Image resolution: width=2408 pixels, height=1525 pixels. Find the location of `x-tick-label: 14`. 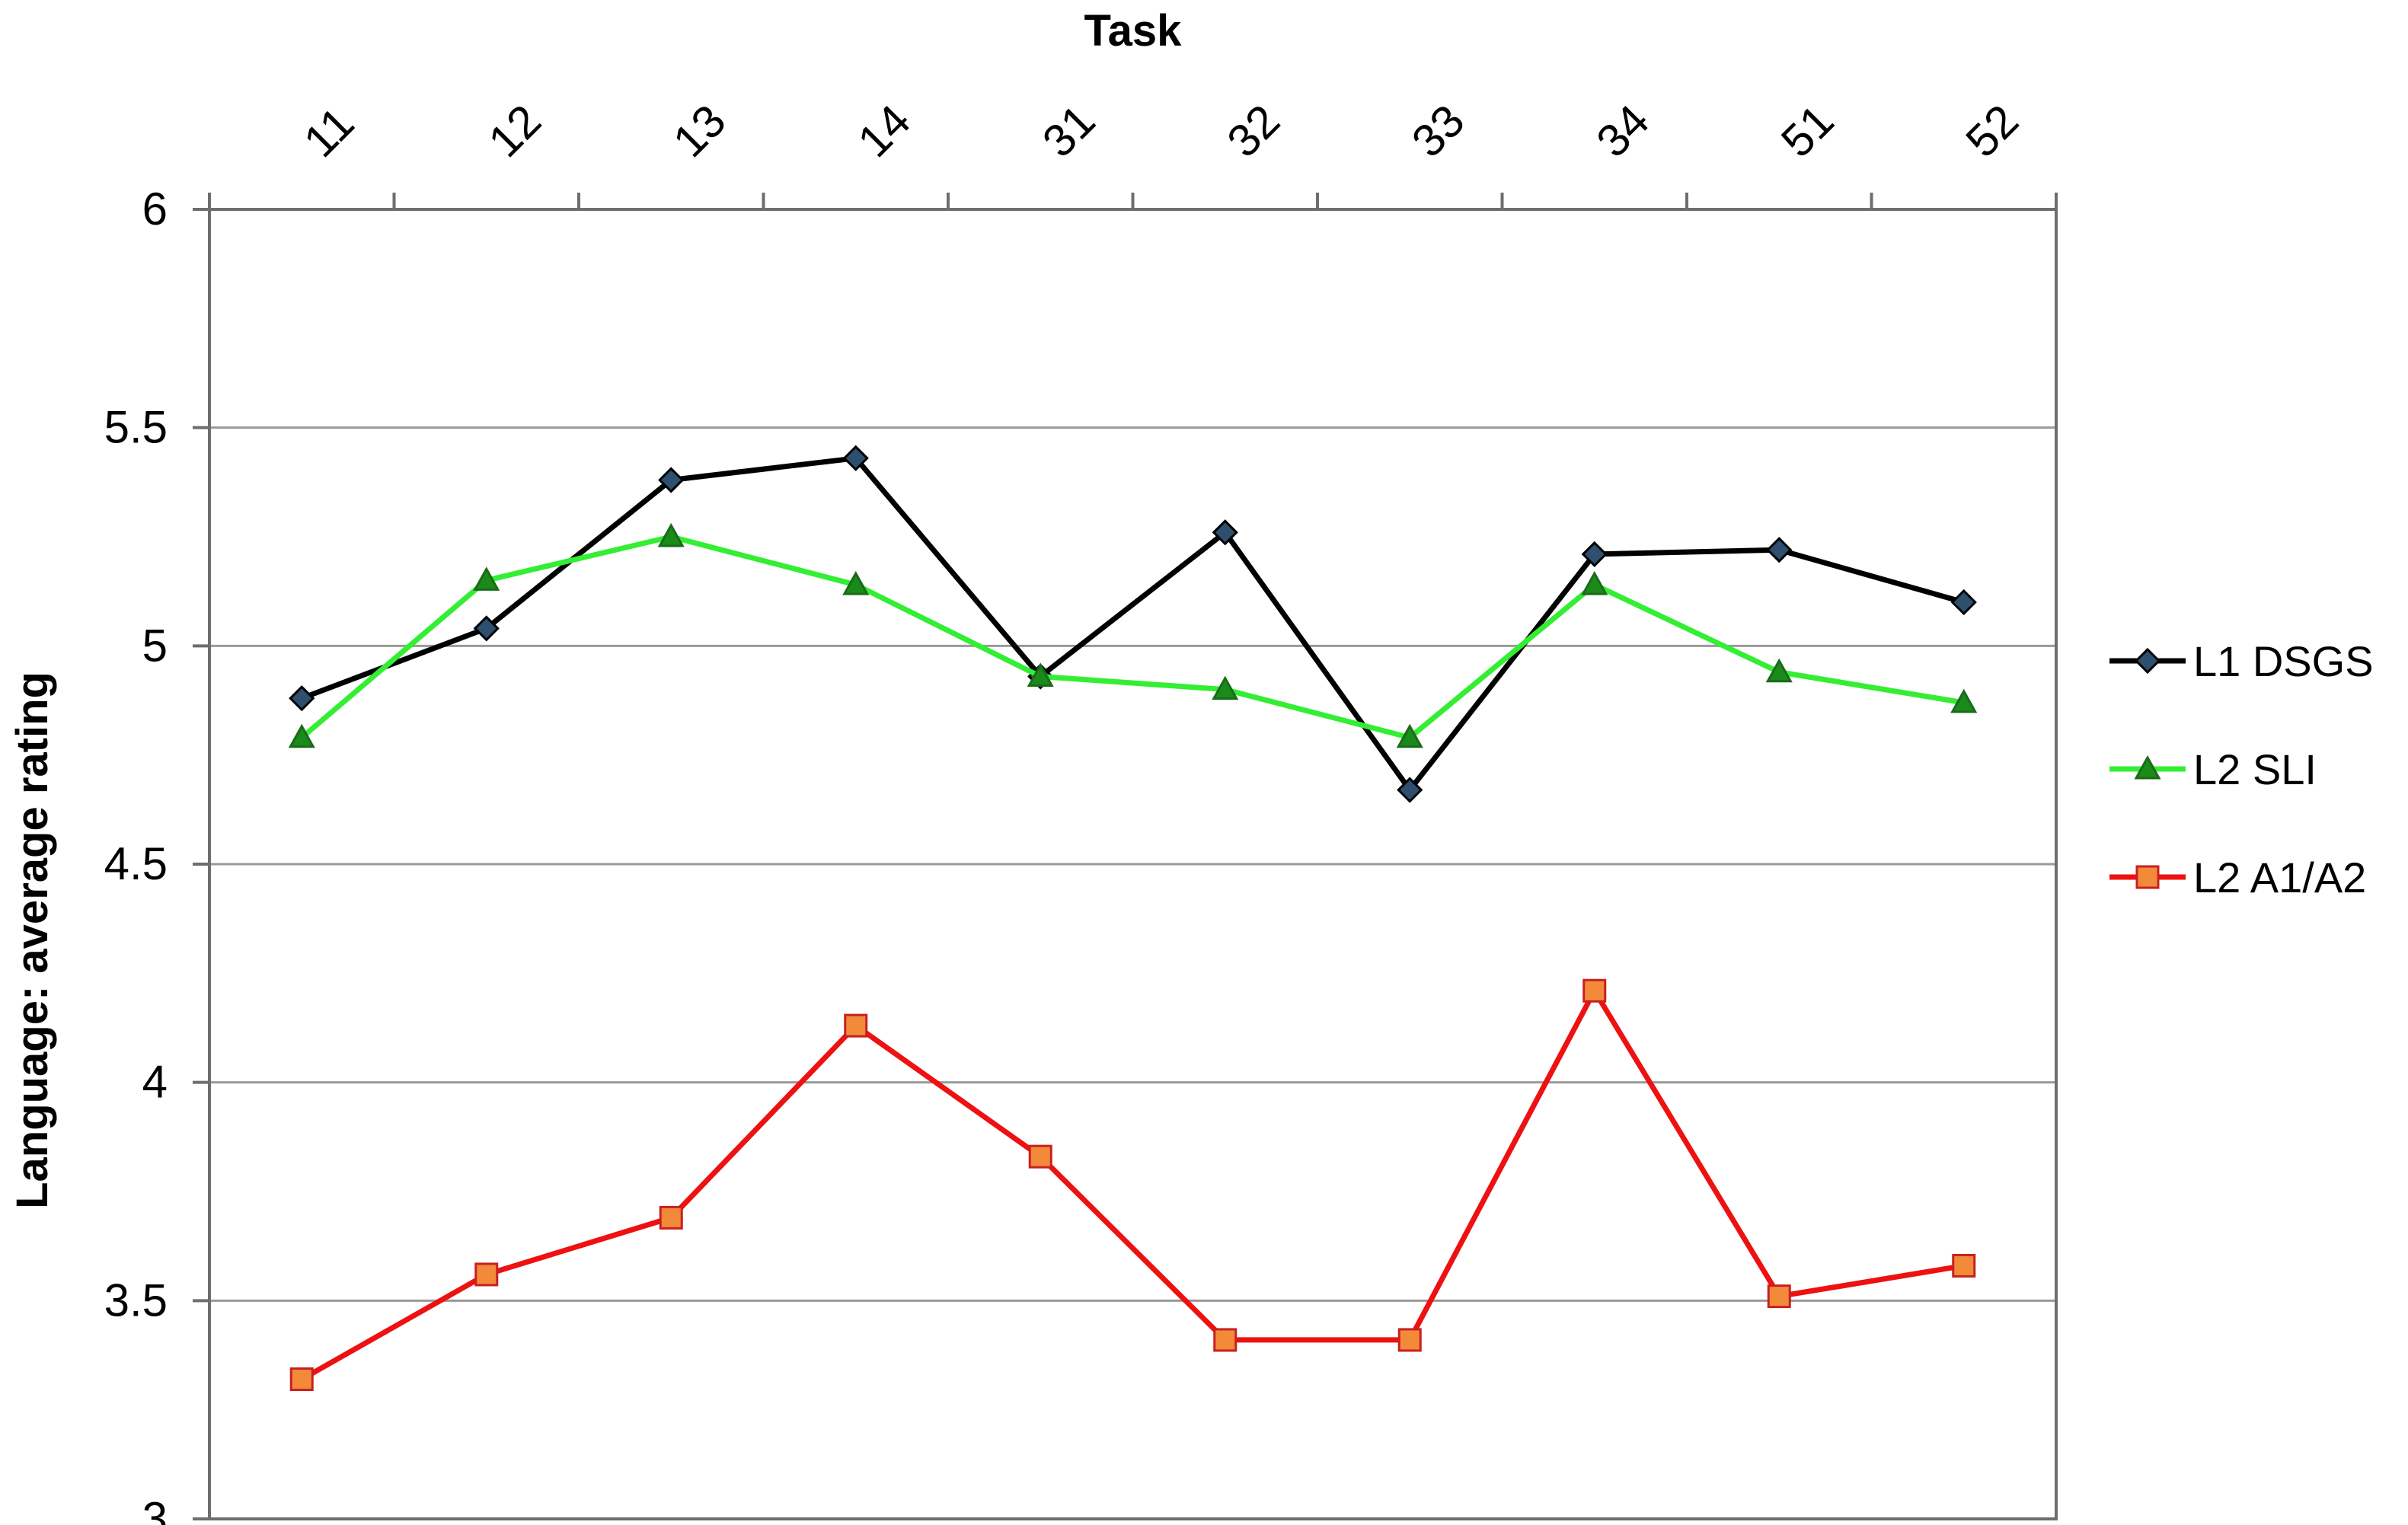

x-tick-label: 14 is located at coordinates (885, 131).